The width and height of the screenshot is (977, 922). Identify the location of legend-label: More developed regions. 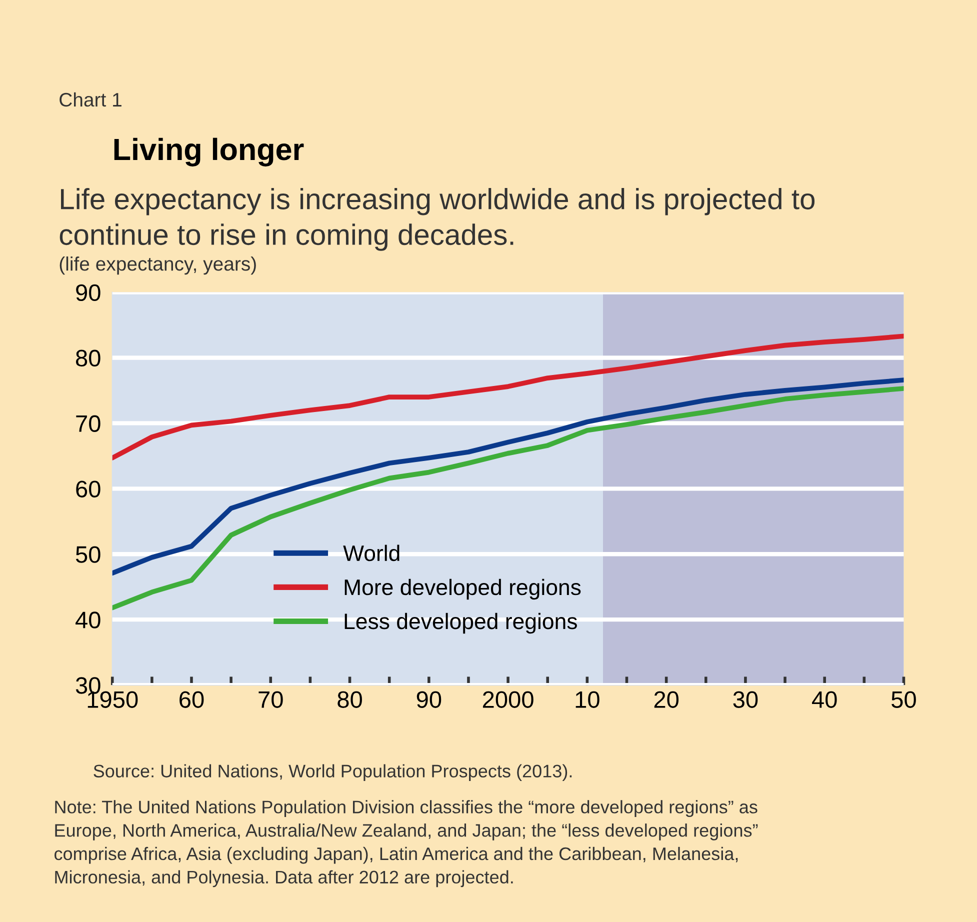
(462, 589).